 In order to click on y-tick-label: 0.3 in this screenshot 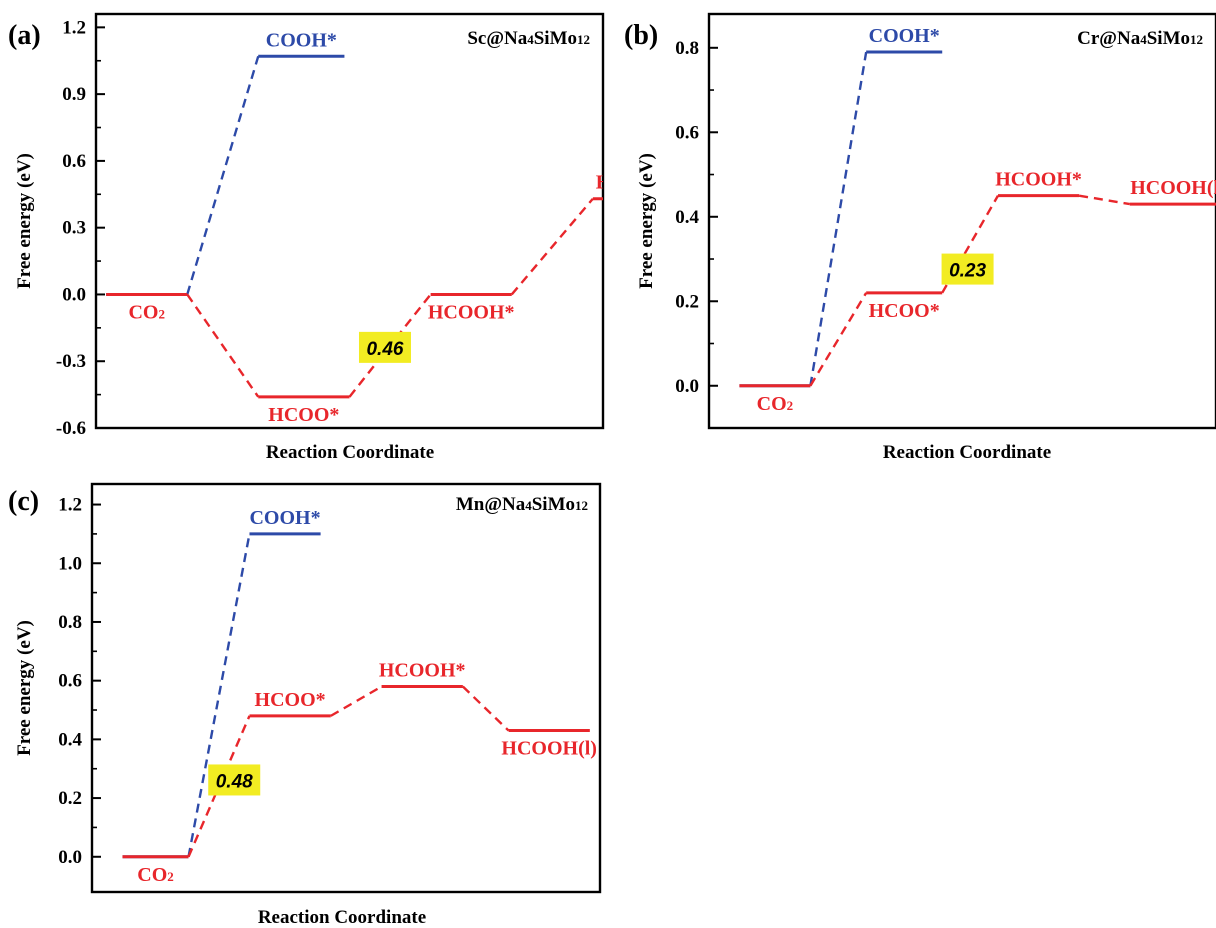, I will do `click(74, 228)`.